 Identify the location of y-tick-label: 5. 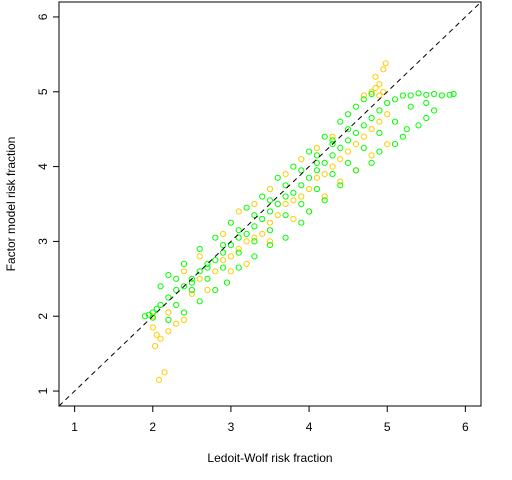
(43, 91).